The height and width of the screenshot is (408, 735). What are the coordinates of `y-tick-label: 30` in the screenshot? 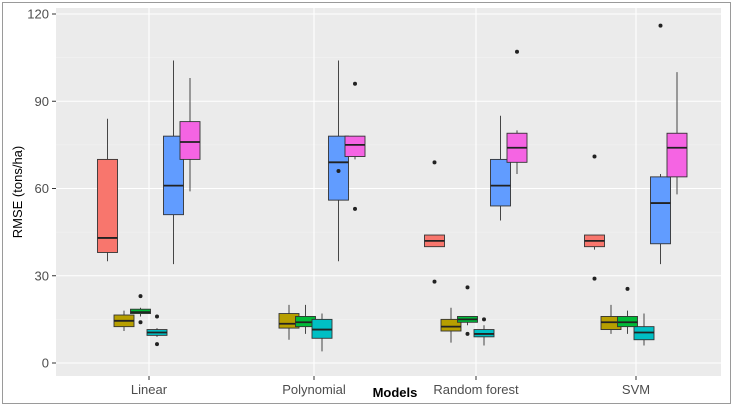 It's located at (42, 275).